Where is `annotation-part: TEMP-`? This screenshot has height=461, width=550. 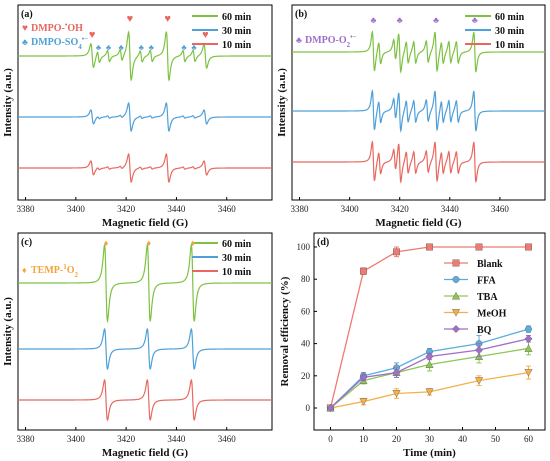
annotation-part: TEMP- is located at coordinates (47, 270).